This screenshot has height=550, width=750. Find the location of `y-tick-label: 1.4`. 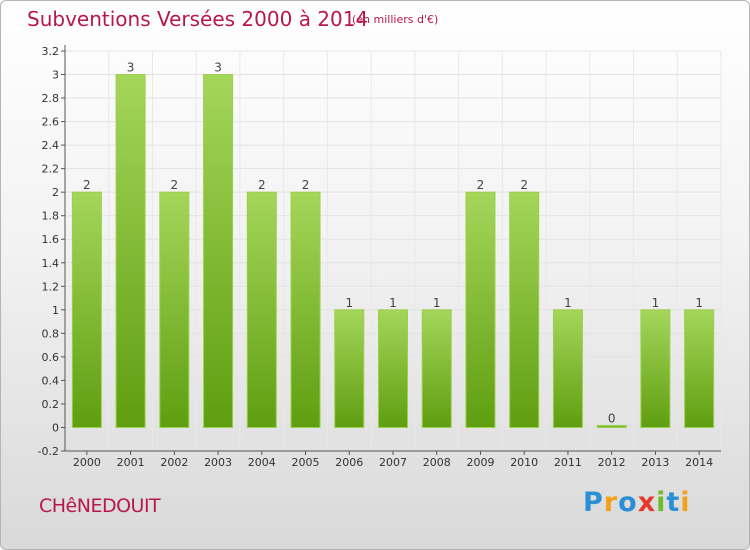

y-tick-label: 1.4 is located at coordinates (51, 263).